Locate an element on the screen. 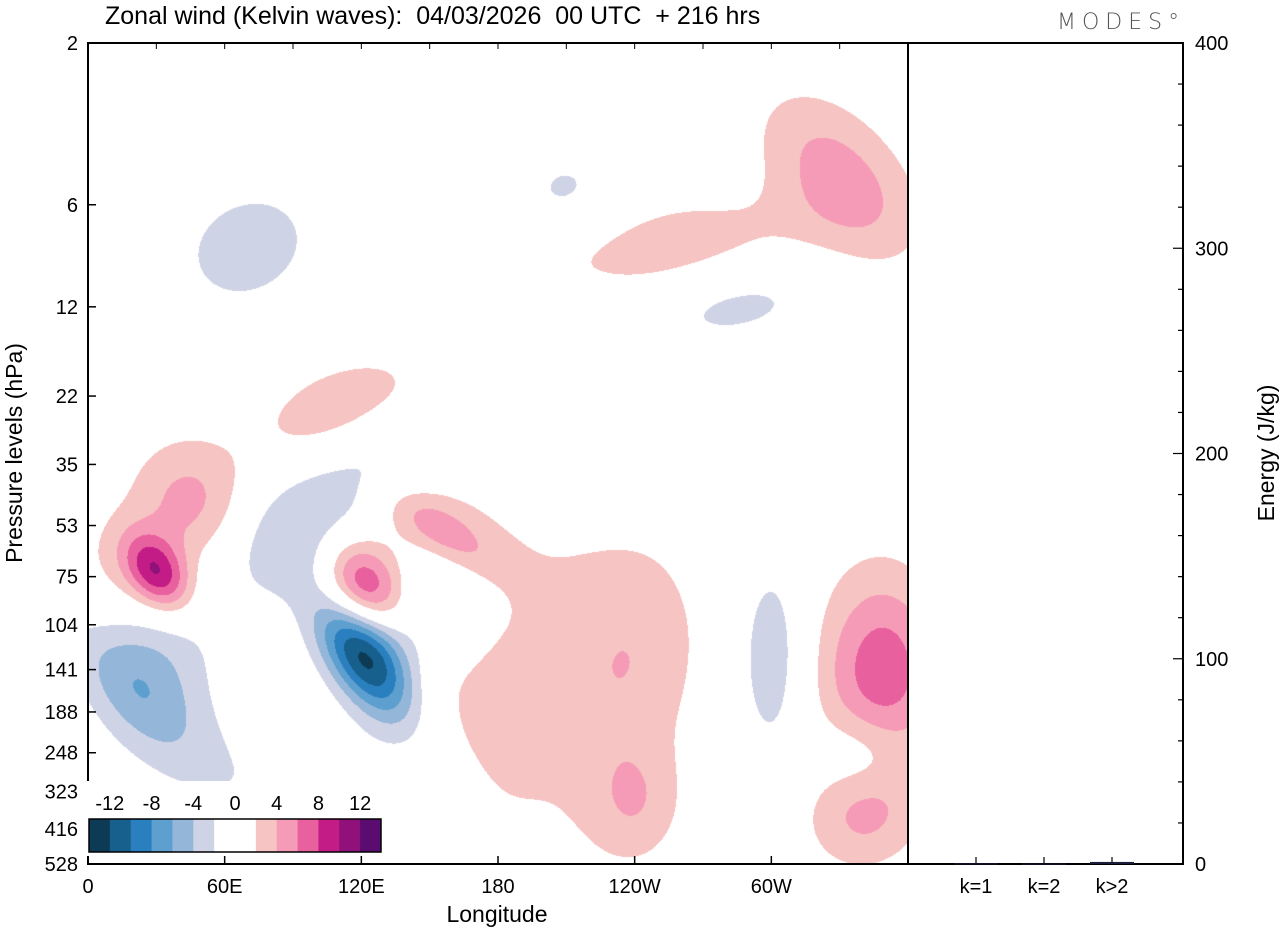  colorbar-label: -8 is located at coordinates (152, 804).